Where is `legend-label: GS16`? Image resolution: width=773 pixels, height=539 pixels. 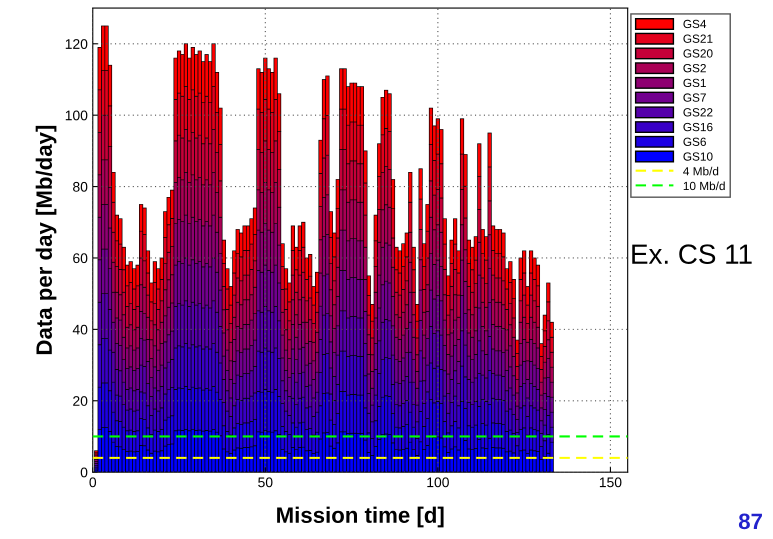
legend-label: GS16 is located at coordinates (698, 127).